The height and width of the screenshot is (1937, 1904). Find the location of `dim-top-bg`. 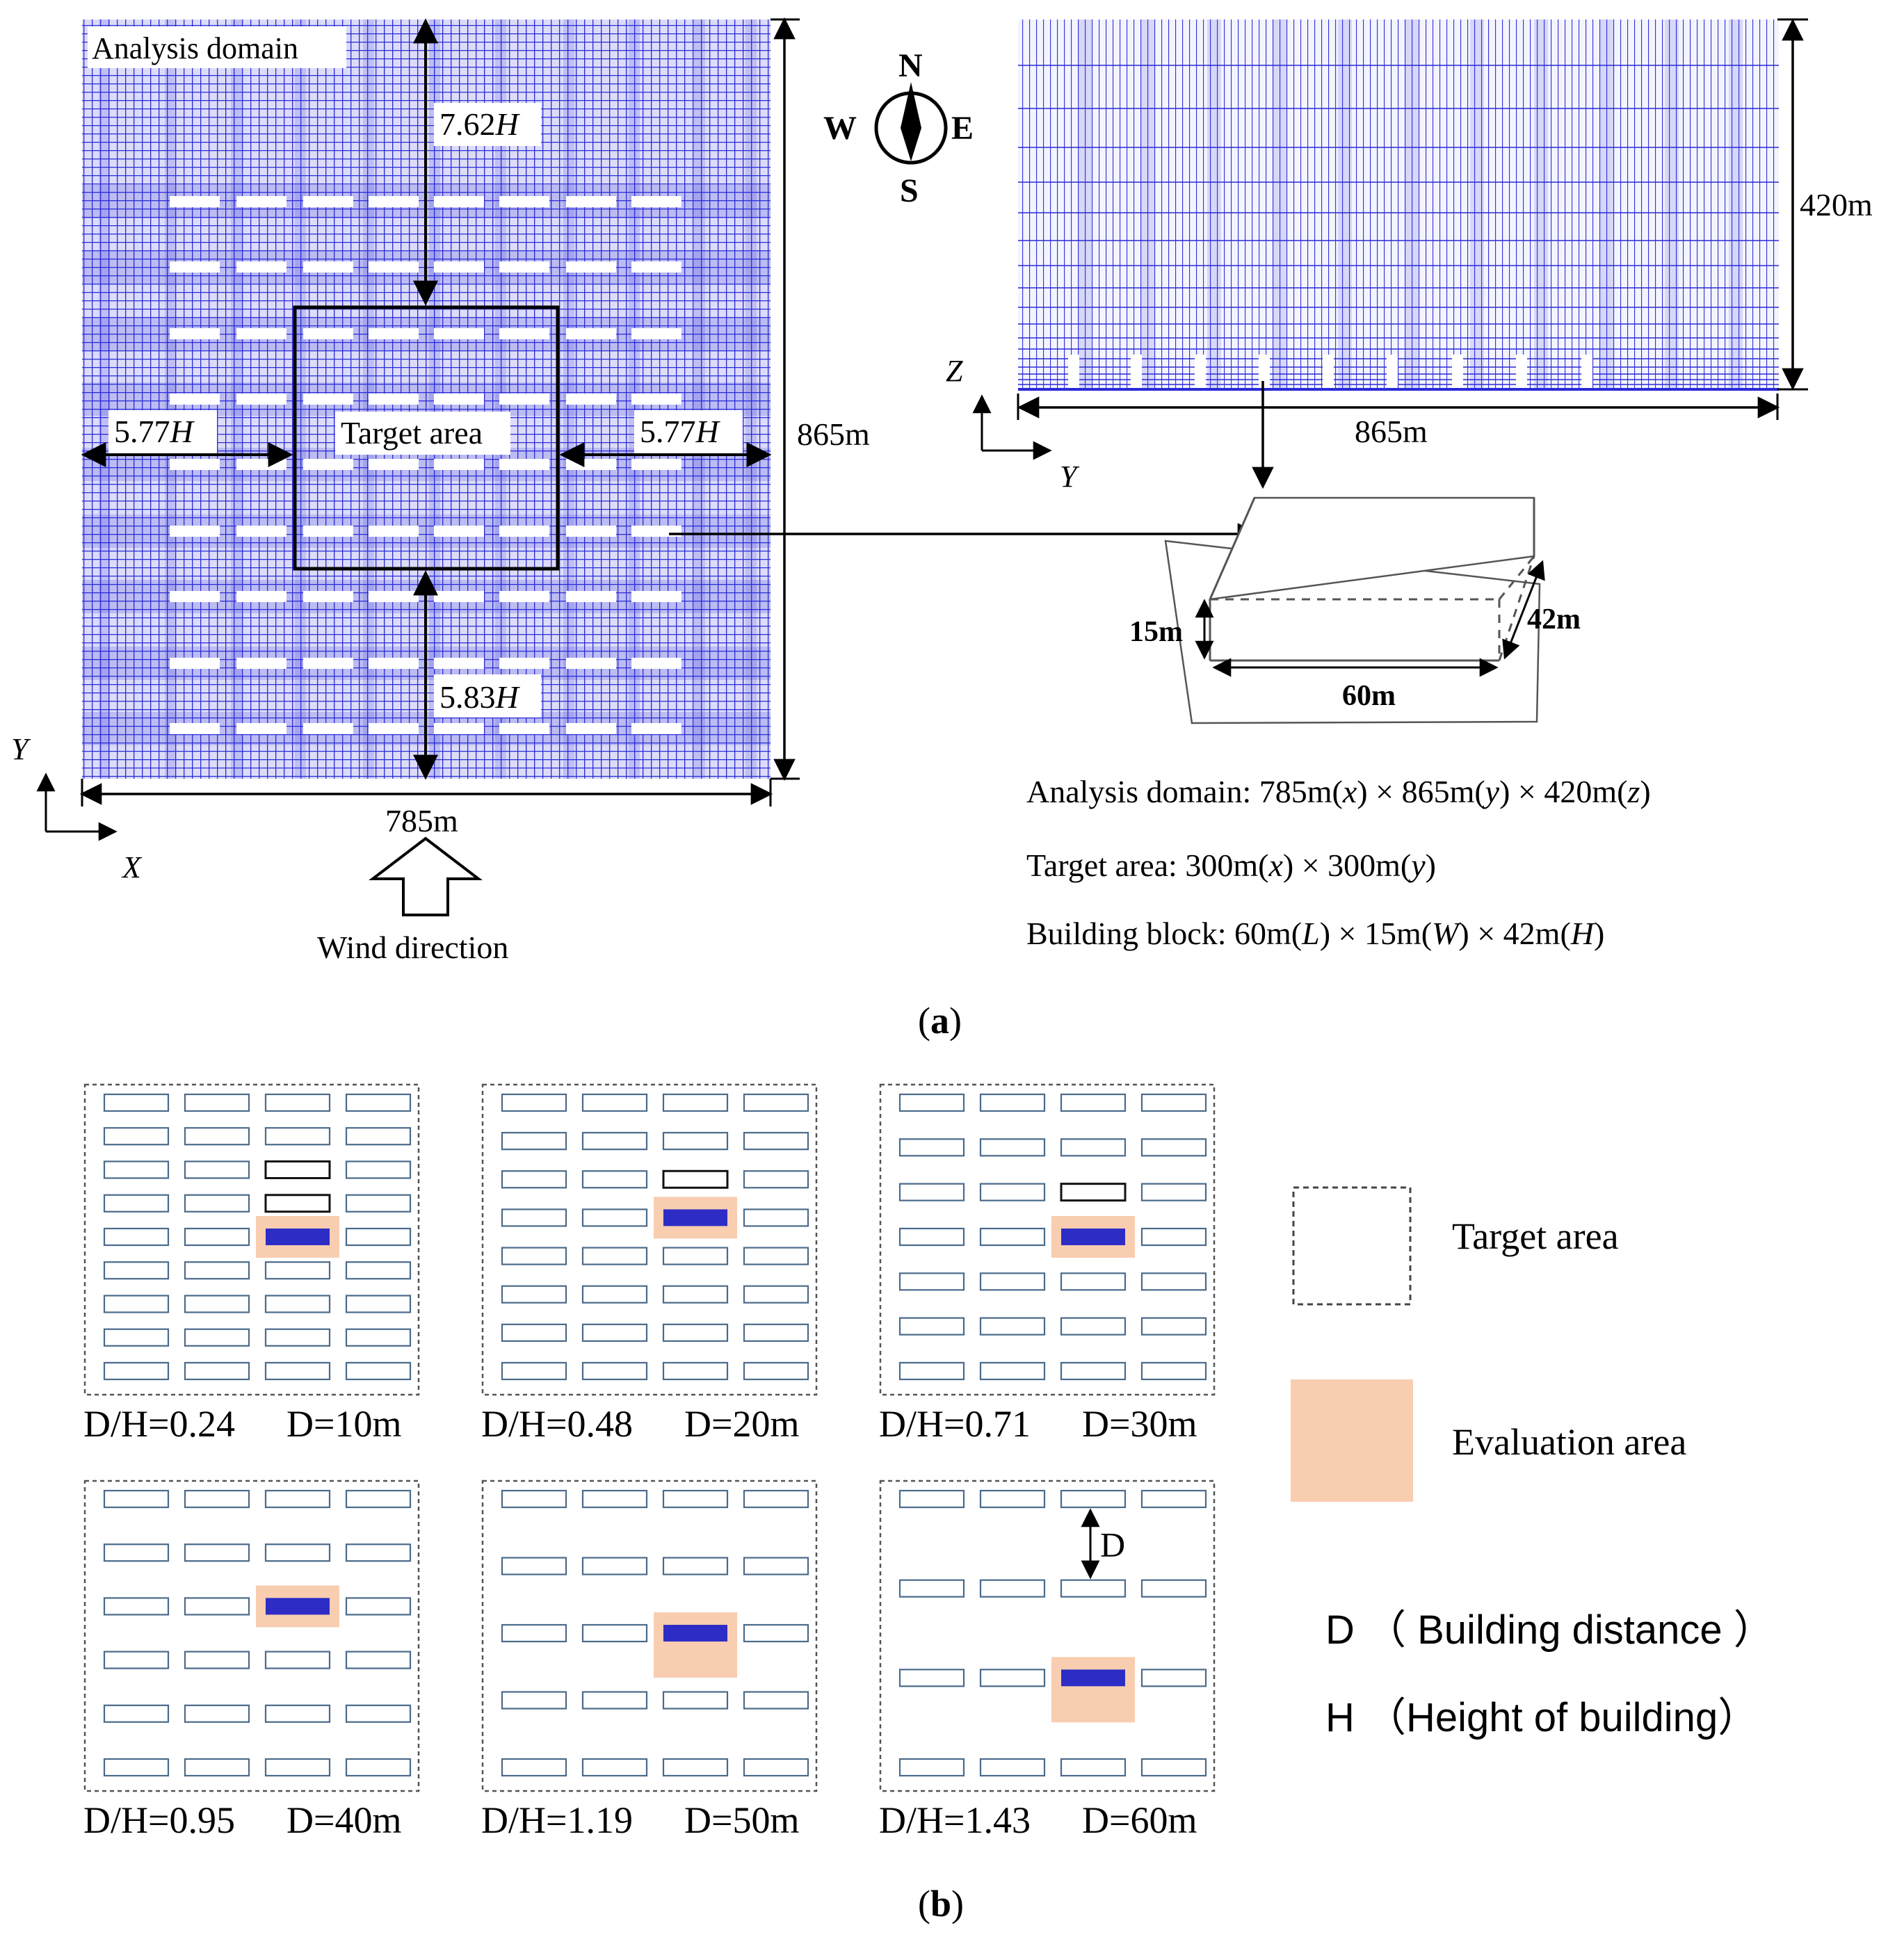

dim-top-bg is located at coordinates (487, 124).